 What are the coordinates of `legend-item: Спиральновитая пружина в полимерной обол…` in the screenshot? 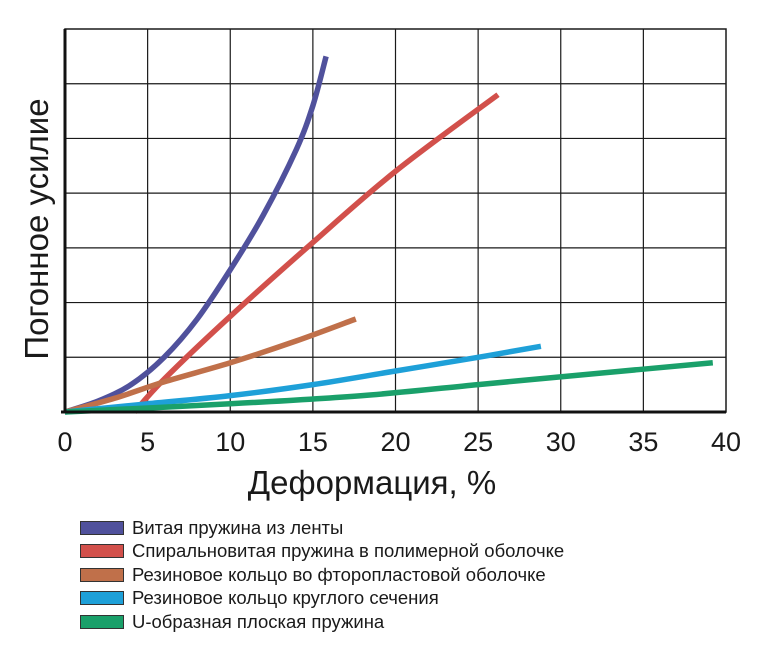 It's located at (322, 552).